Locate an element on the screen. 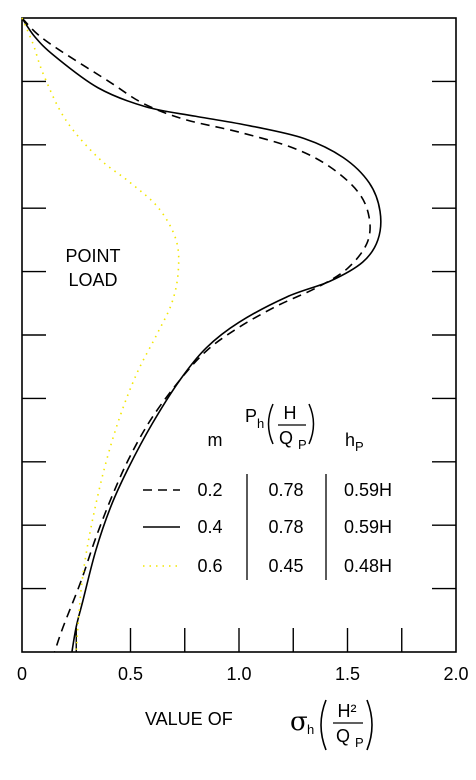  x-tick-label: 1.5 is located at coordinates (347, 674).